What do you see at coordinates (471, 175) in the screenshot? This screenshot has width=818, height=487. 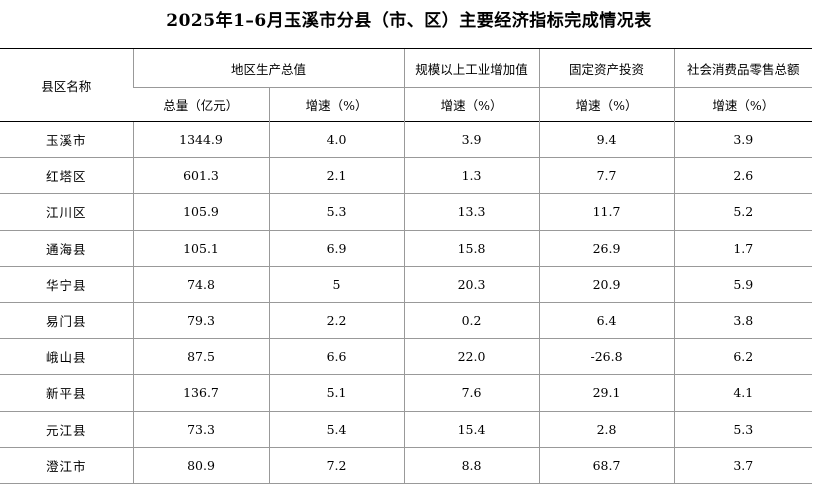 I see `industry-growth-cell: 1.3` at bounding box center [471, 175].